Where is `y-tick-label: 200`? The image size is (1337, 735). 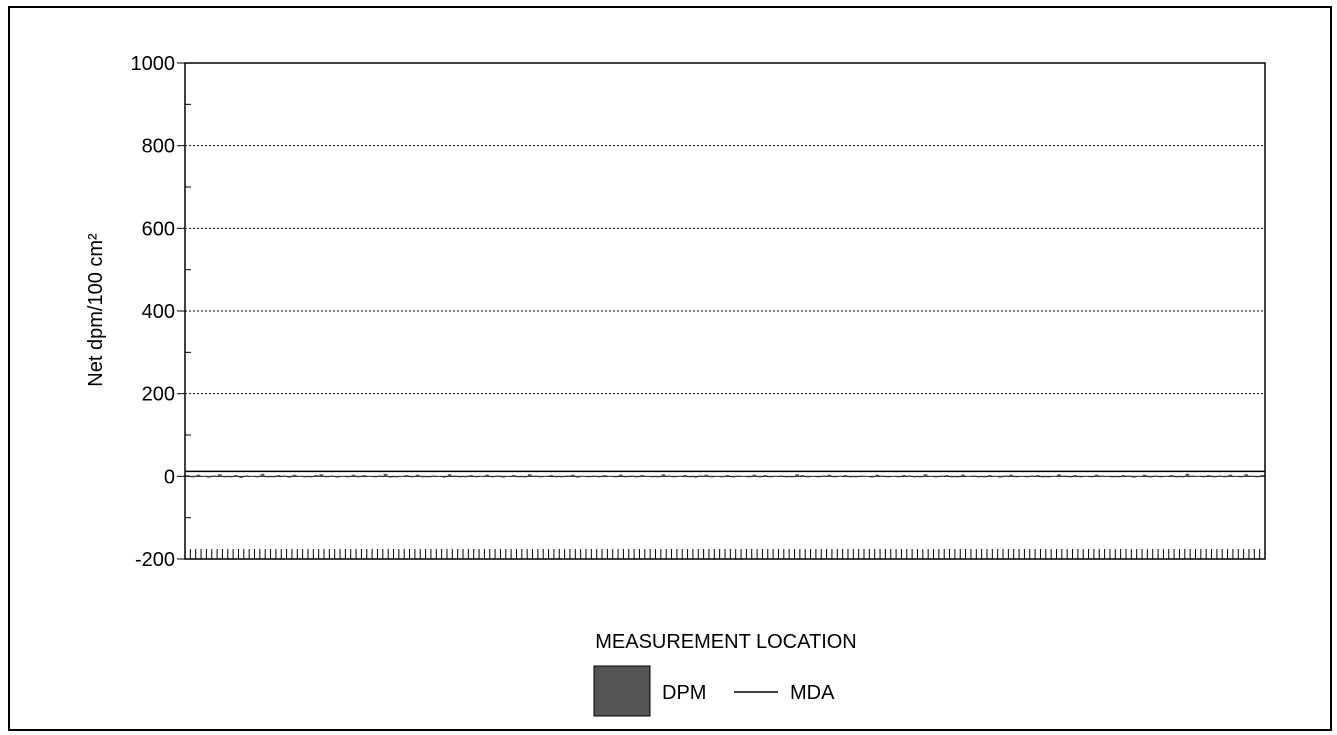 y-tick-label: 200 is located at coordinates (158, 395).